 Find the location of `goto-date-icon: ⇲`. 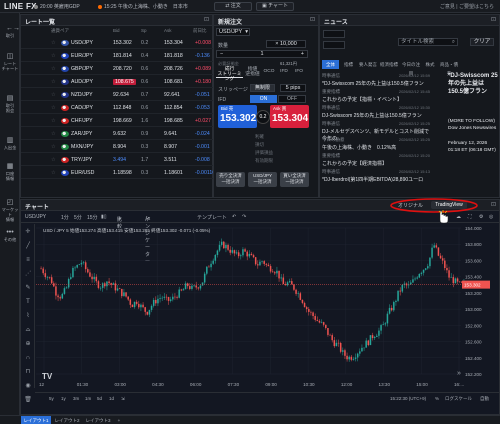

goto-date-icon: ⇲ is located at coordinates (123, 398).